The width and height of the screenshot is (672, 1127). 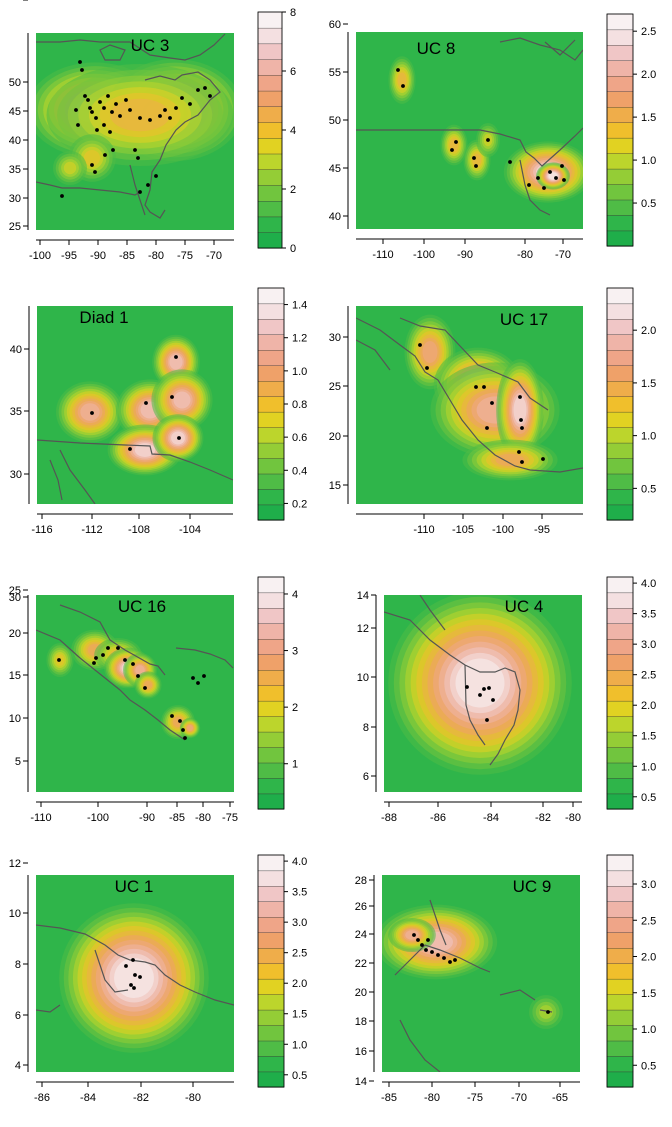 I want to click on x-tick-label: -85, so click(x=389, y=1098).